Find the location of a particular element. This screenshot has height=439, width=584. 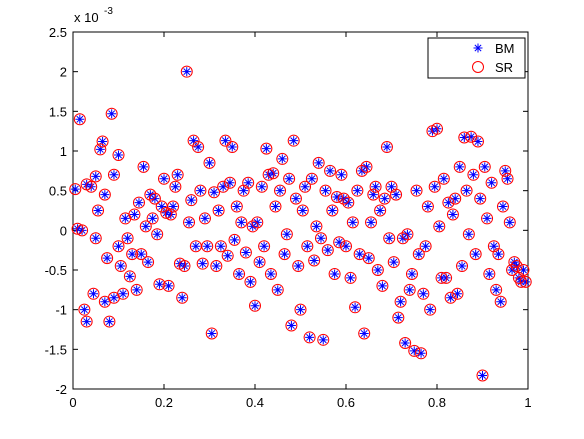

x-tick-label: 0.8 is located at coordinates (437, 402).